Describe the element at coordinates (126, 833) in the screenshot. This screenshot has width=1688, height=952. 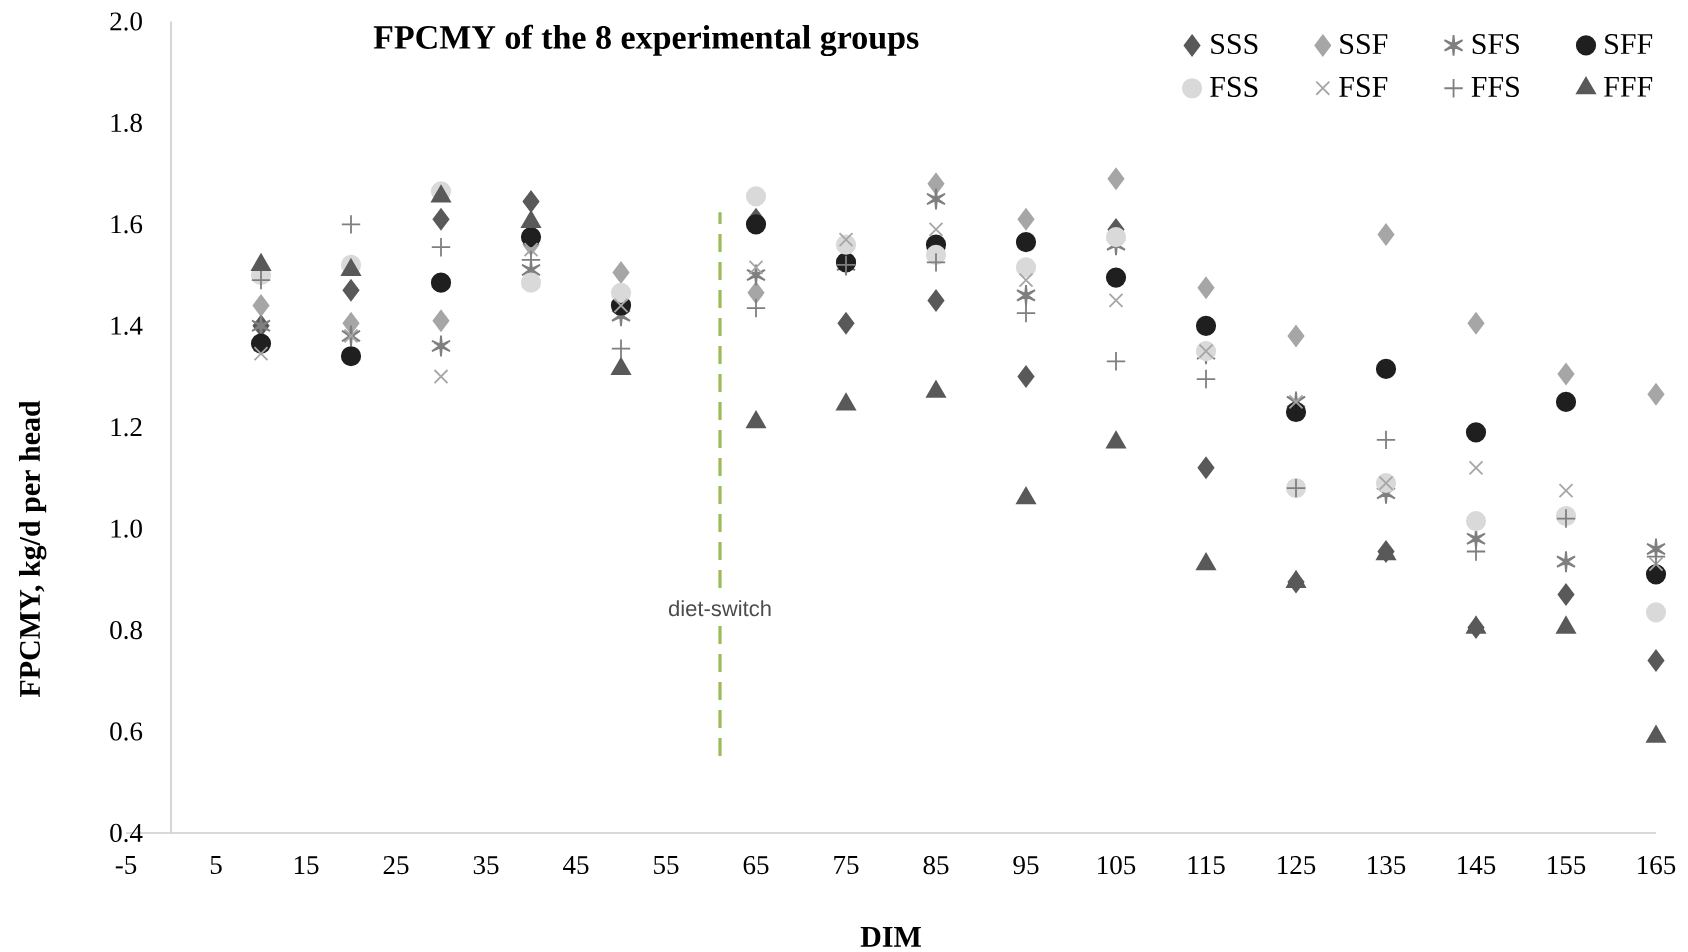
I see `y-tick-label: 0.4` at that location.